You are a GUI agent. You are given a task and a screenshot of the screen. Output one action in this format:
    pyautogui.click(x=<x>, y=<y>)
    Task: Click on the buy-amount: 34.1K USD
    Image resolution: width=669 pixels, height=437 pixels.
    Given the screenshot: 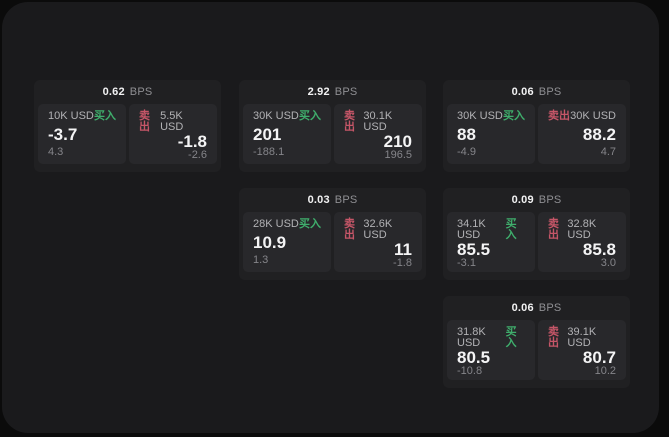 What is the action you would take?
    pyautogui.click(x=471, y=229)
    